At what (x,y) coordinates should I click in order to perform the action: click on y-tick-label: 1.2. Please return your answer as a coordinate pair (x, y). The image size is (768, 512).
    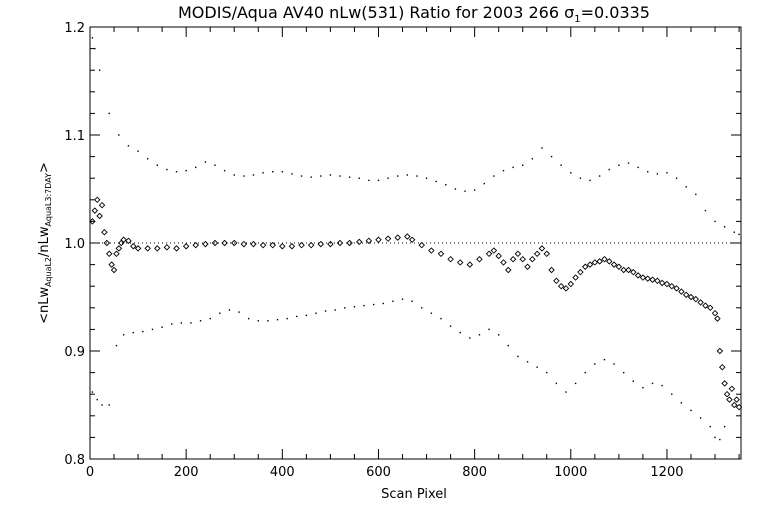
    Looking at the image, I should click on (74, 28).